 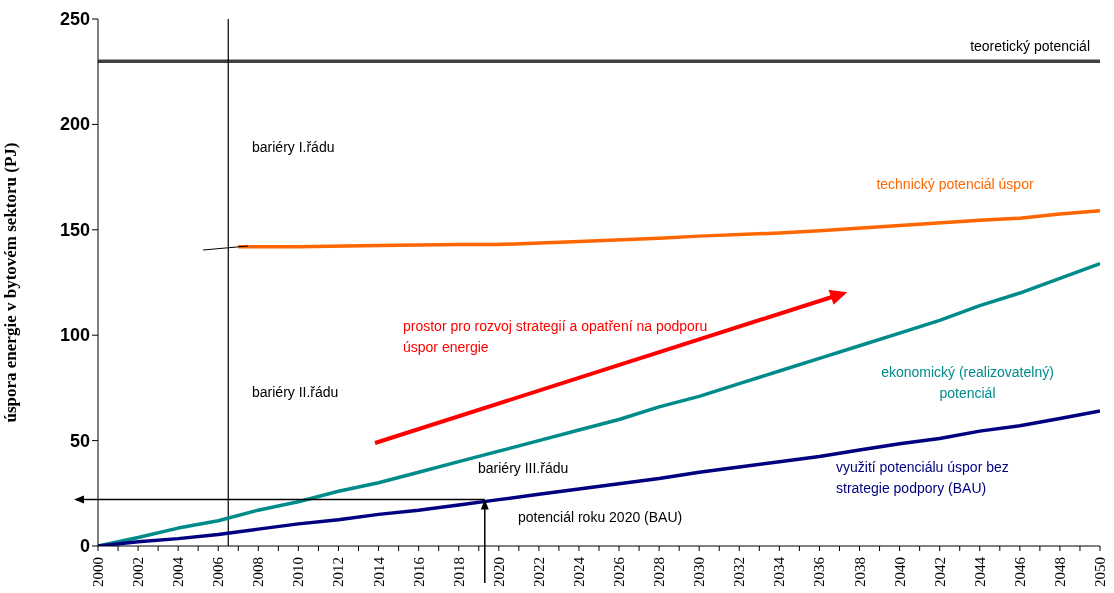 What do you see at coordinates (859, 572) in the screenshot?
I see `x-tick-label: 2038` at bounding box center [859, 572].